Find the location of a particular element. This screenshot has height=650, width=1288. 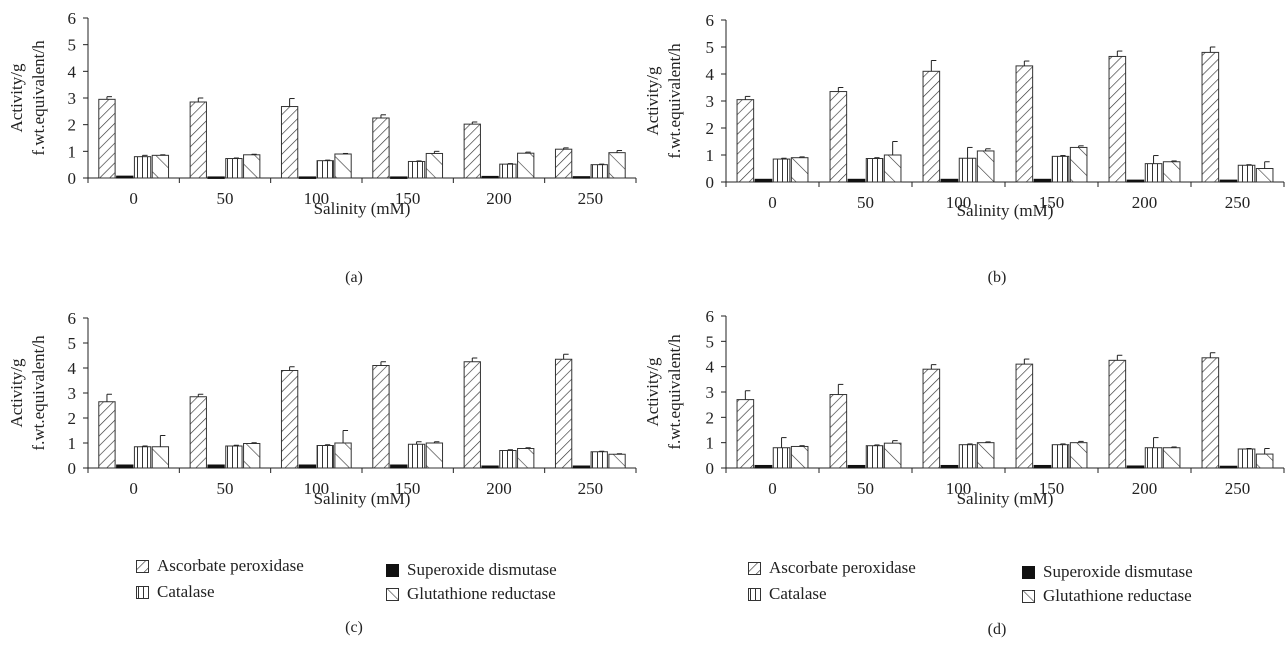

panel-label: (a) is located at coordinates (354, 277).